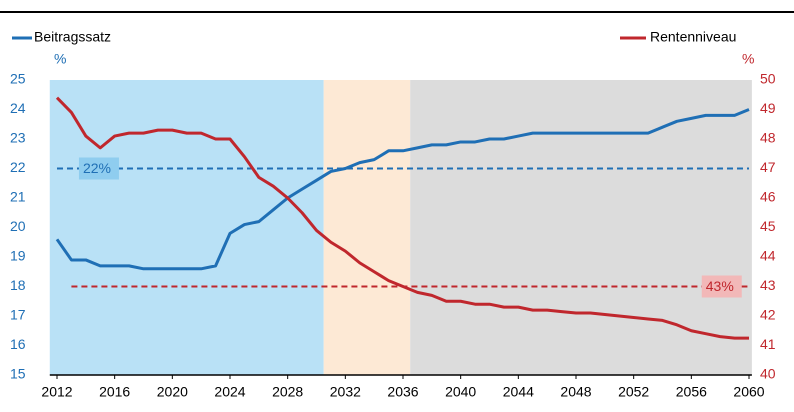 This screenshot has height=412, width=794. Describe the element at coordinates (18, 226) in the screenshot. I see `y-tick-label: 20` at that location.